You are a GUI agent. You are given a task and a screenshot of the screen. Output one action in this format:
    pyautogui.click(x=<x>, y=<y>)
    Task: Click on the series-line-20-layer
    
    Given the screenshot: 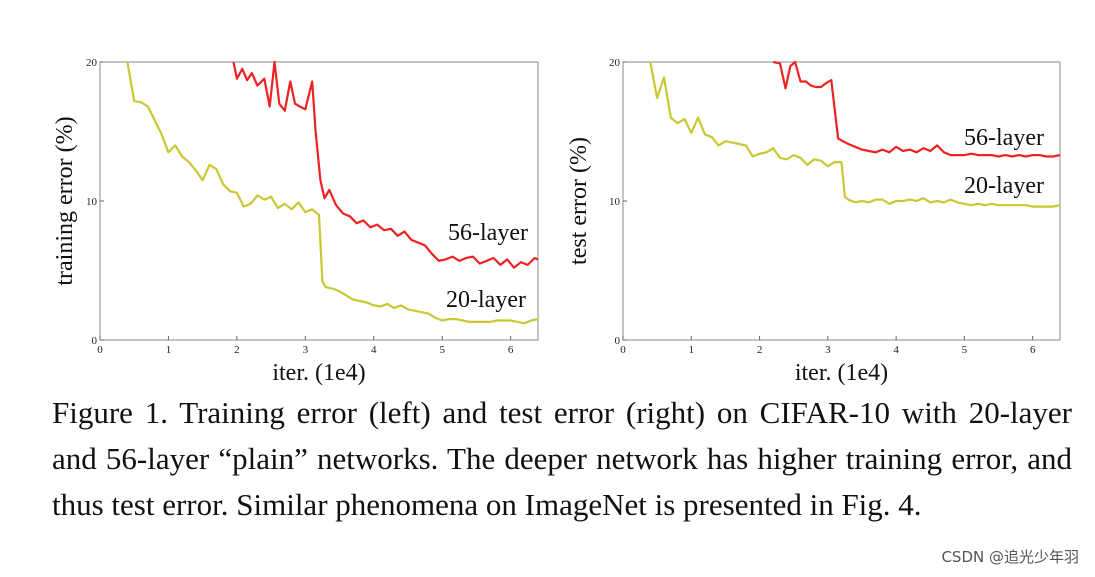 What is the action you would take?
    pyautogui.click(x=855, y=134)
    